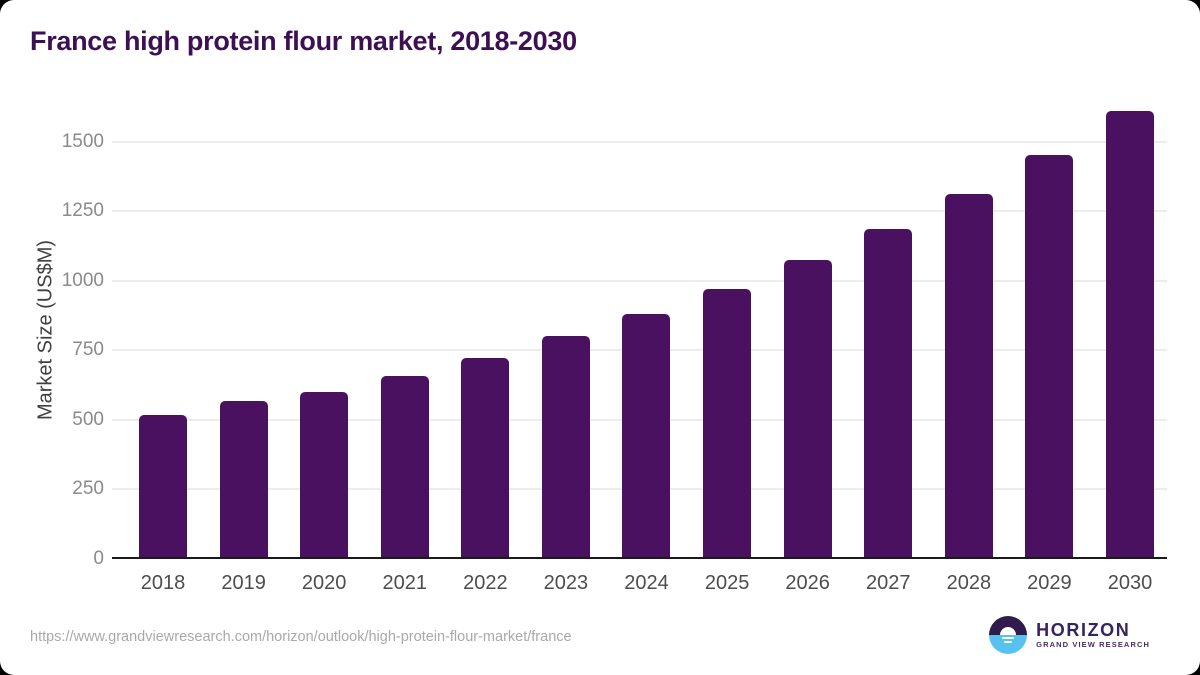  Describe the element at coordinates (404, 467) in the screenshot. I see `bar-2021` at that location.